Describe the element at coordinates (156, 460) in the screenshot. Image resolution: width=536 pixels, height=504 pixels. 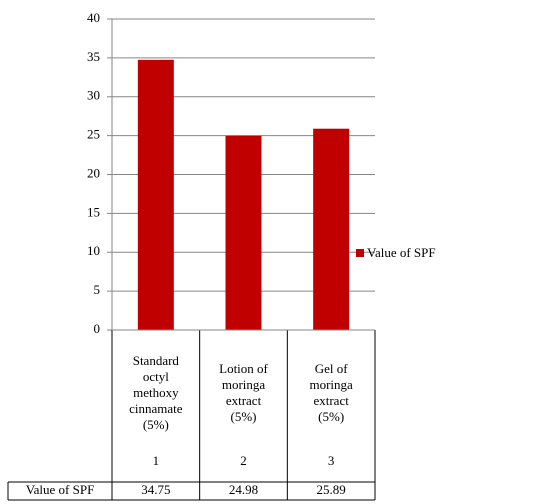
I see `category-number: 1` at that location.